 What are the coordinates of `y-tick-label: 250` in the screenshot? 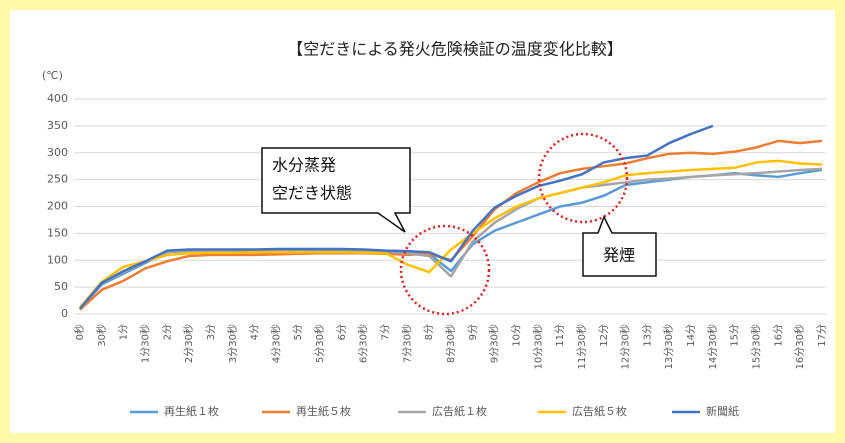 It's located at (57, 179).